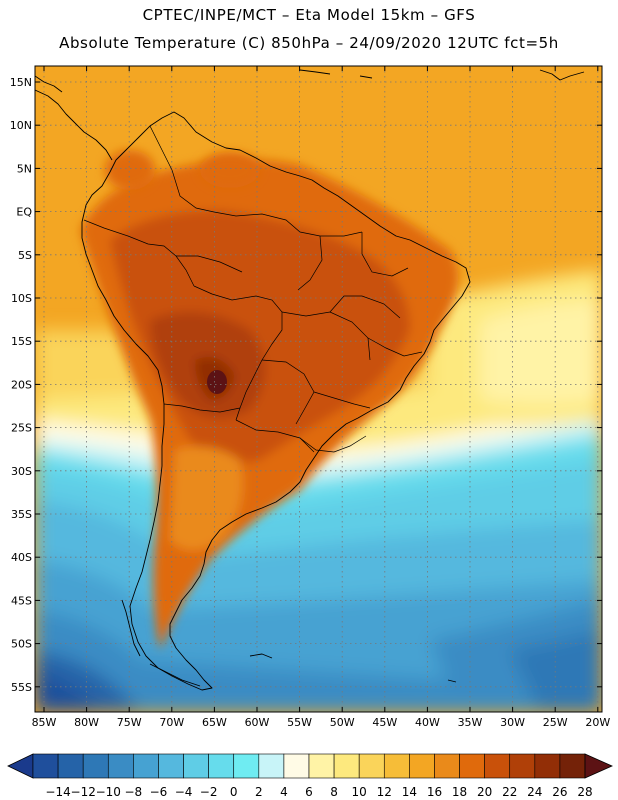  I want to click on colorbar, so click(310, 766).